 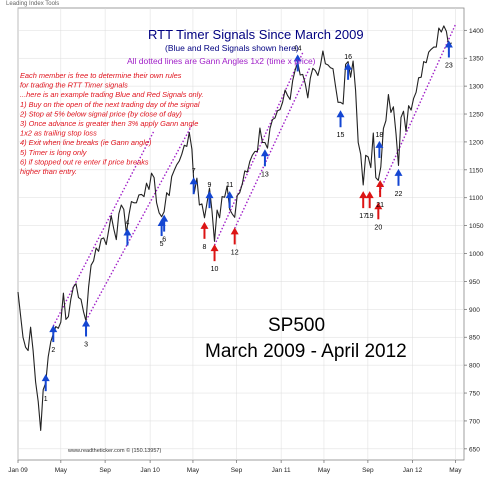 What do you see at coordinates (54, 152) in the screenshot?
I see `rules-note-line: 5) Timer is long only` at bounding box center [54, 152].